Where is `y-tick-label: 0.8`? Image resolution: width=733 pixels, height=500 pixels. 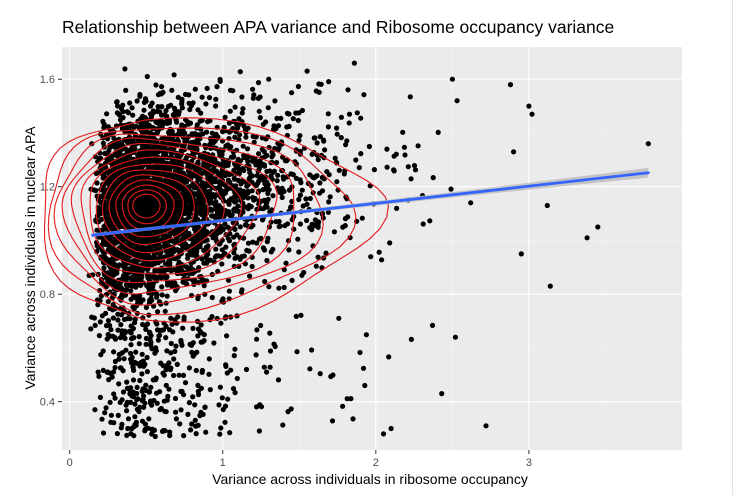
y-tick-label: 0.8 is located at coordinates (47, 295).